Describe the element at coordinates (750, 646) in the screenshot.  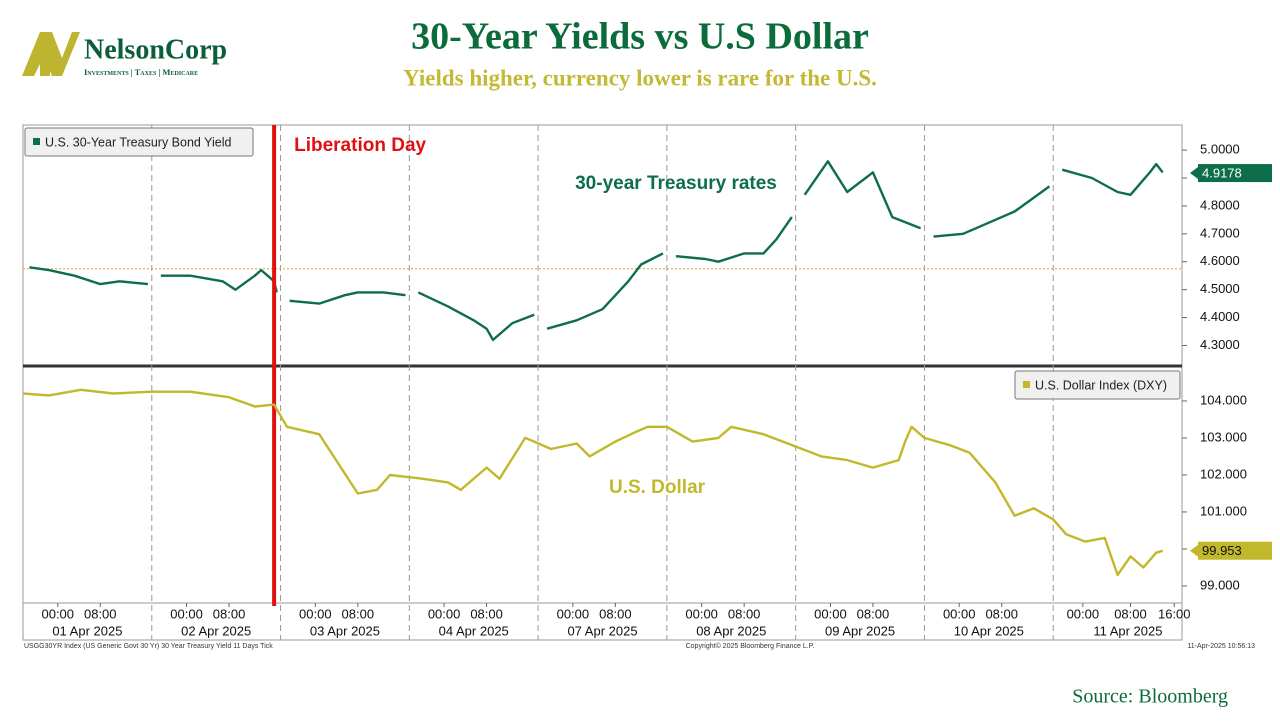
I see `copyright: Copyright© 2025 Bloomberg Finance L.P.` at that location.